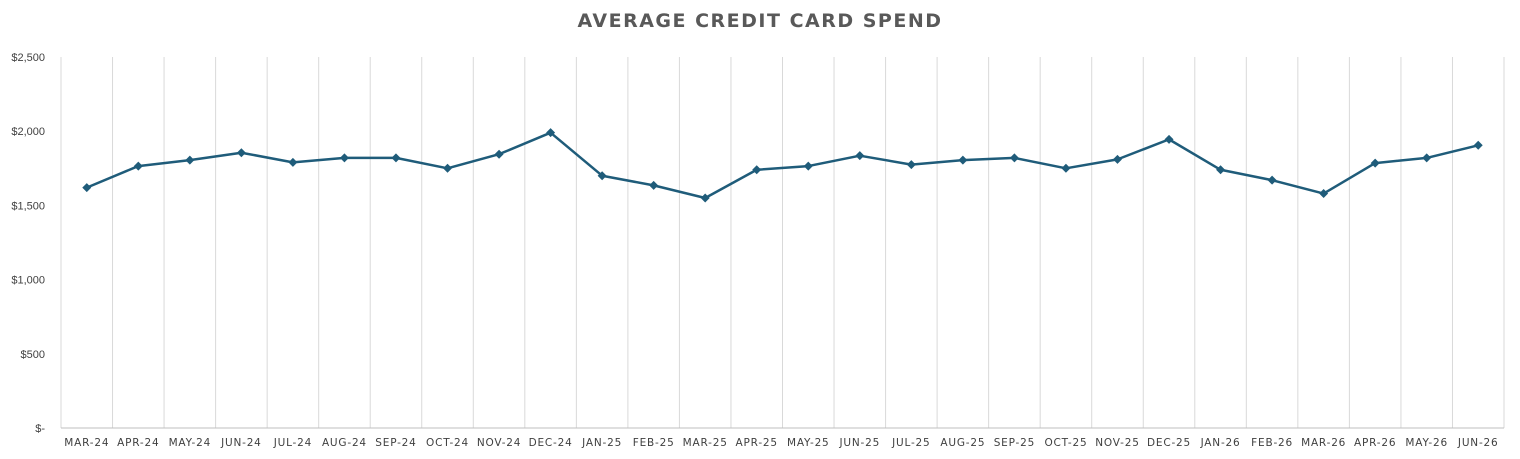  I want to click on x-tick-label: SEP-25, so click(1014, 443).